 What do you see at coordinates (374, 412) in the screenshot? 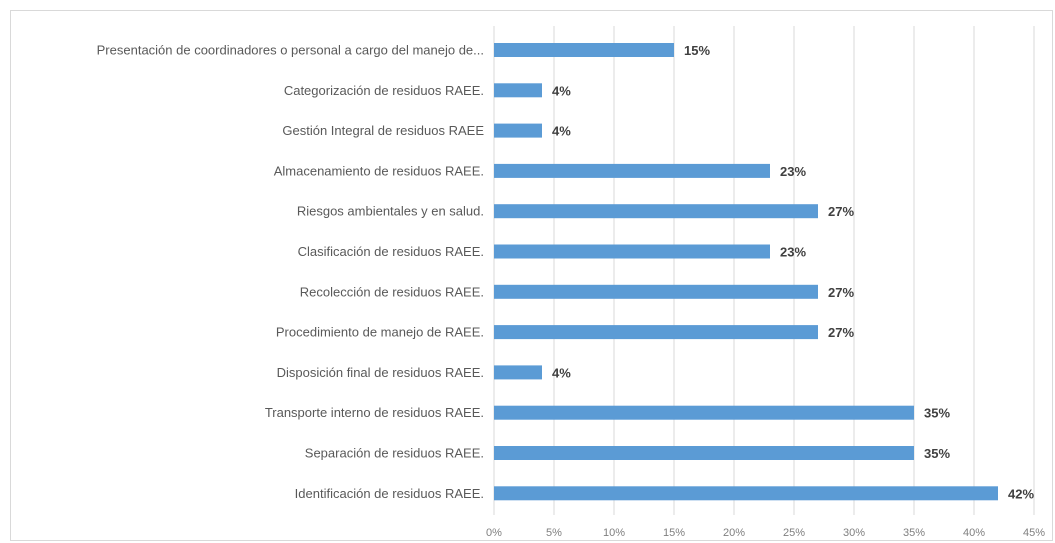
I see `category-label: Transporte interno de residuos RAEE.` at bounding box center [374, 412].